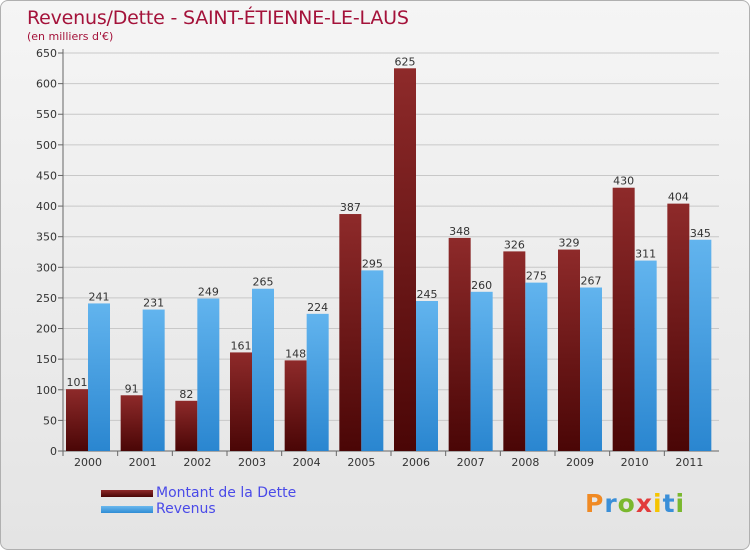  Describe the element at coordinates (226, 493) in the screenshot. I see `legend-label-dette: Montant de la Dette` at that location.